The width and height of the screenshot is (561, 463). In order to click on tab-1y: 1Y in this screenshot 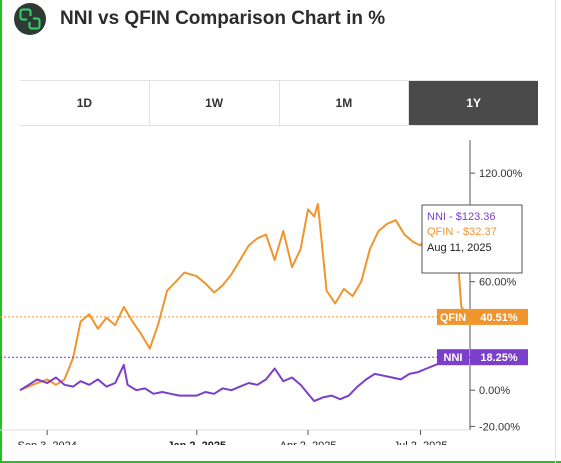, I will do `click(473, 103)`.